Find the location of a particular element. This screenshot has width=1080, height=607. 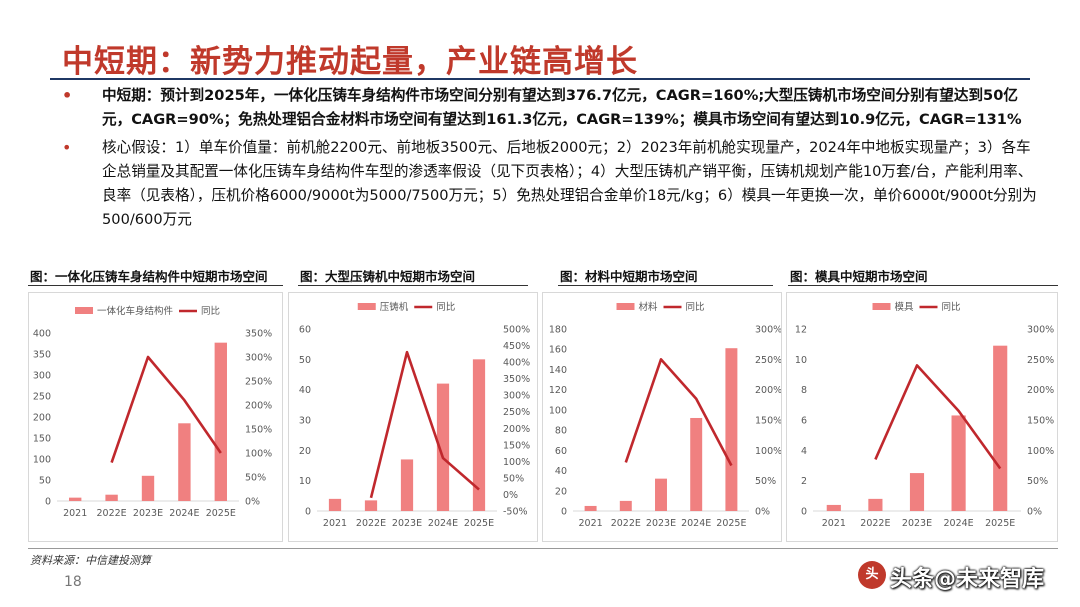

legend-label-bar: 一体化车身结构件 is located at coordinates (135, 311).